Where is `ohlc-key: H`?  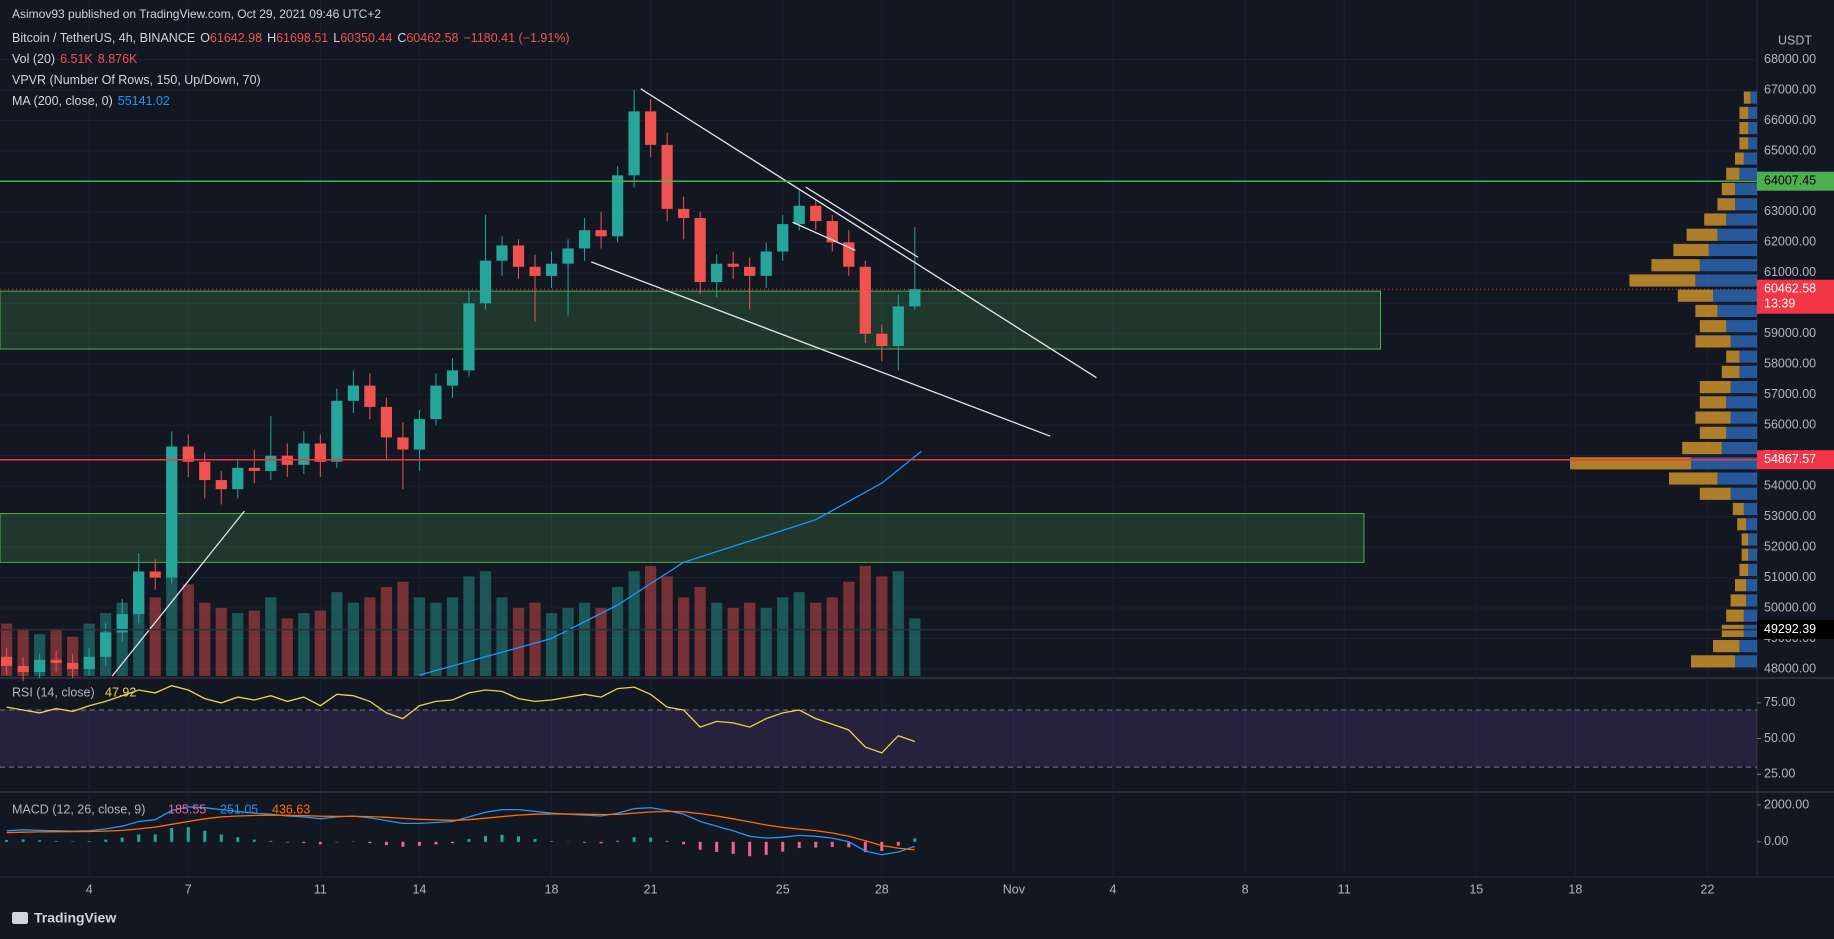 ohlc-key: H is located at coordinates (272, 38).